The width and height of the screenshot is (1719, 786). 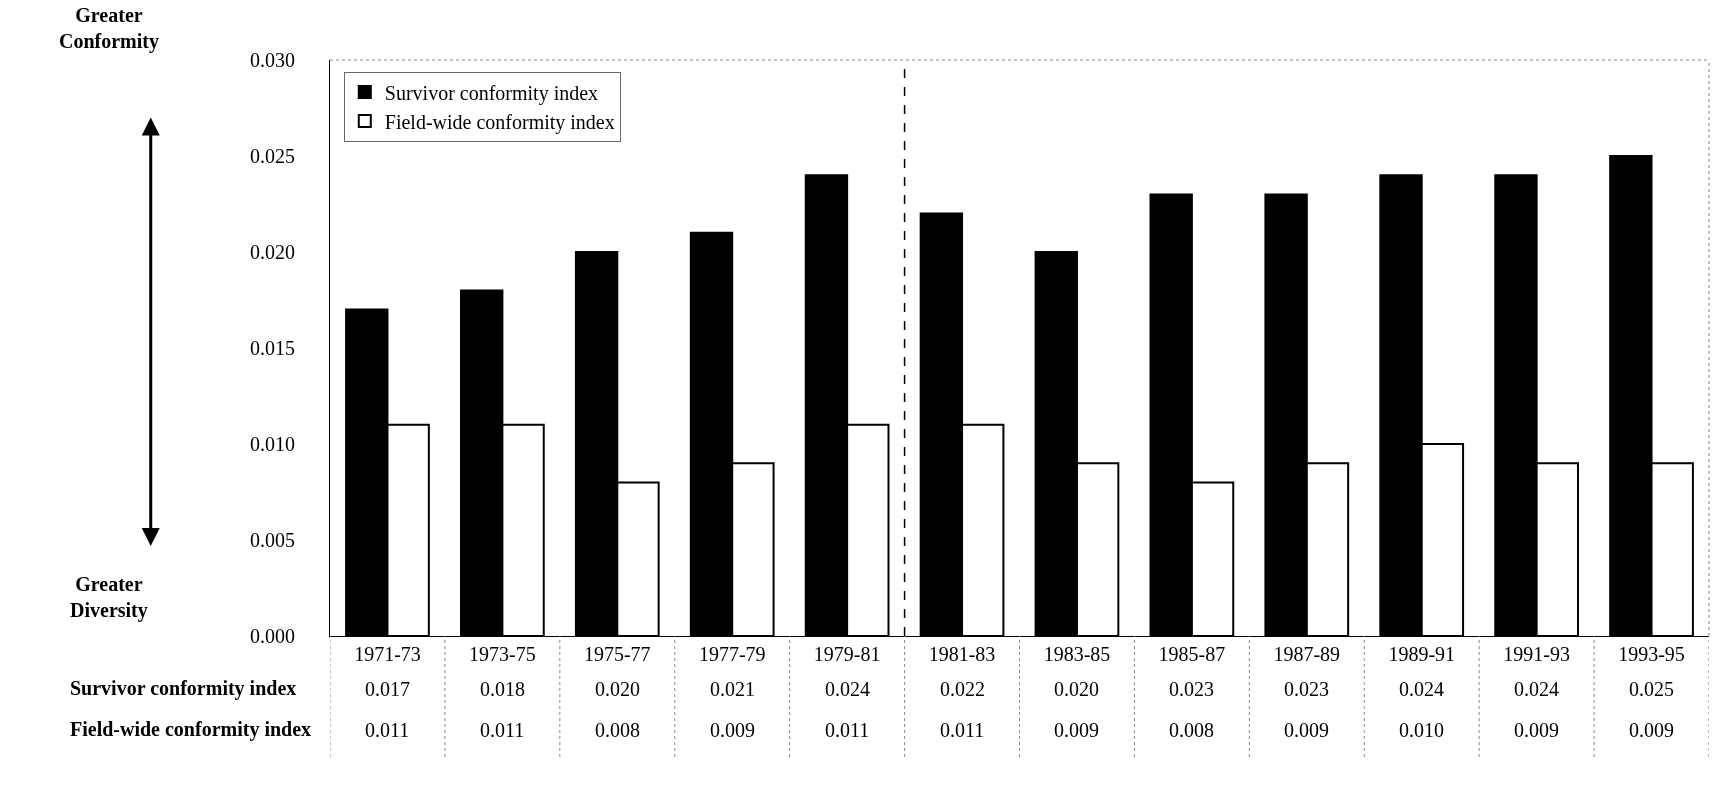 What do you see at coordinates (1651, 689) in the screenshot?
I see `data-label: 0.025` at bounding box center [1651, 689].